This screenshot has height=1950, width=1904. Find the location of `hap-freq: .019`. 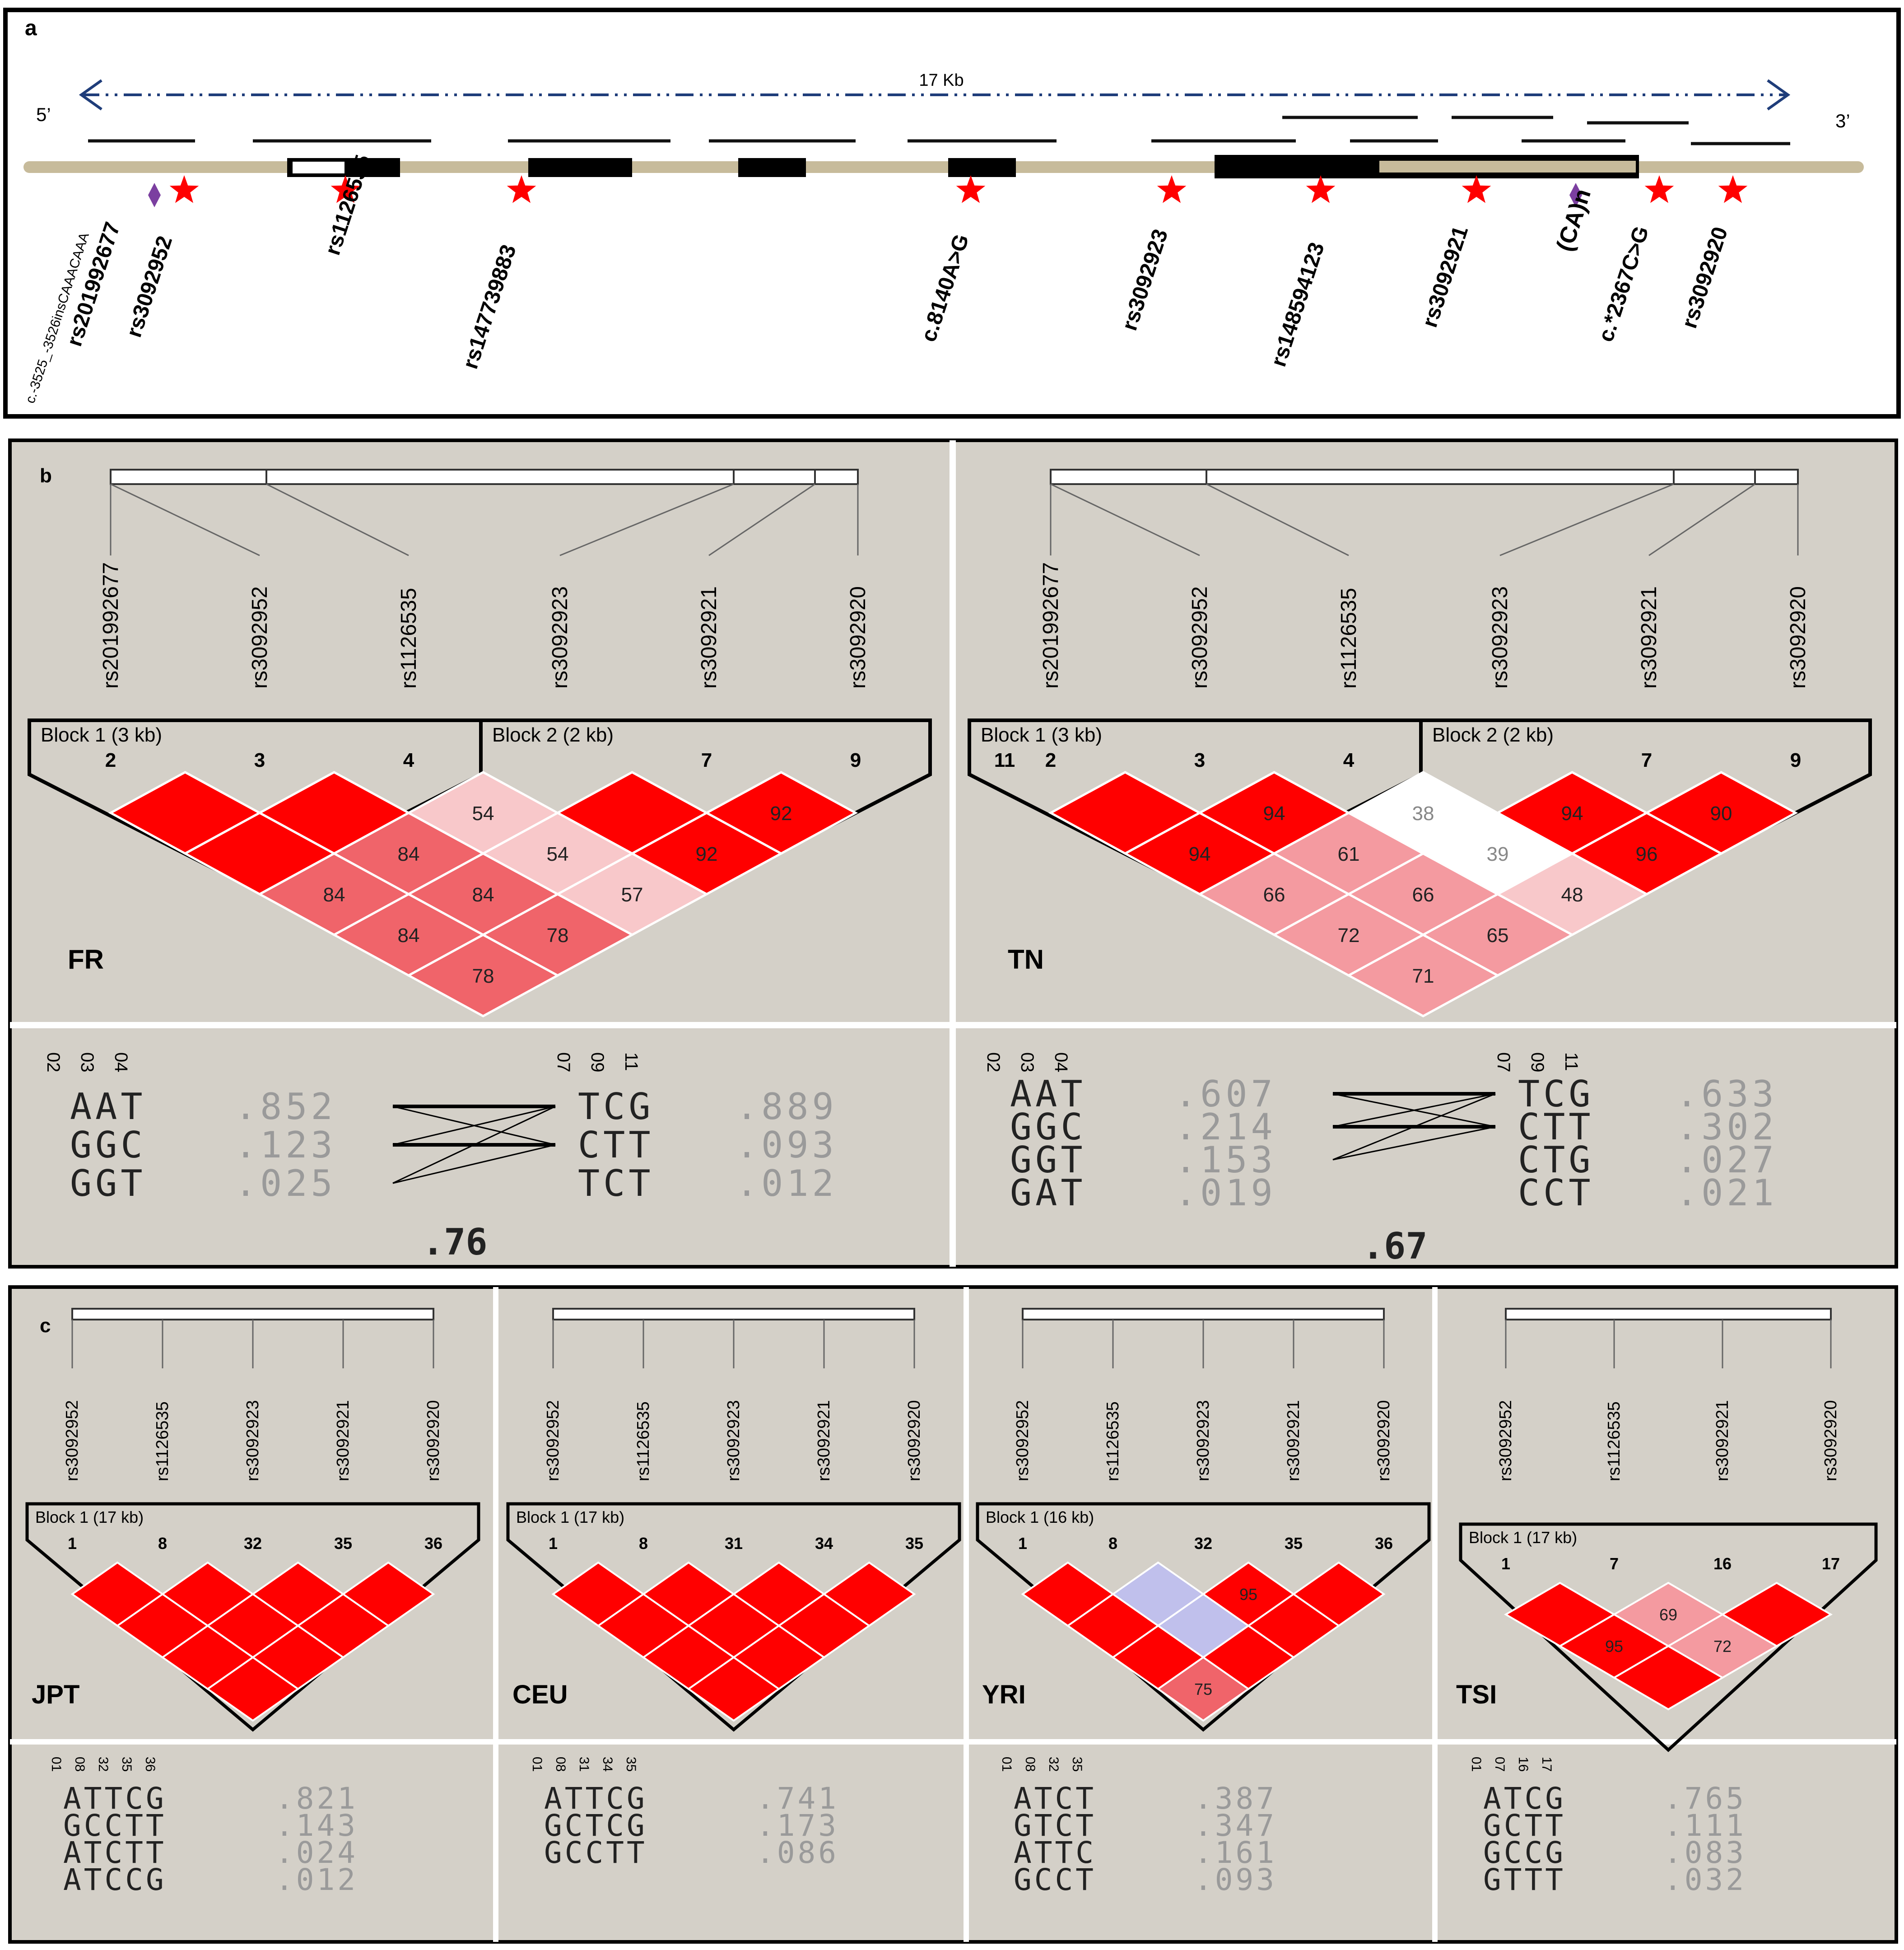

hap-freq: .019 is located at coordinates (1225, 1193).